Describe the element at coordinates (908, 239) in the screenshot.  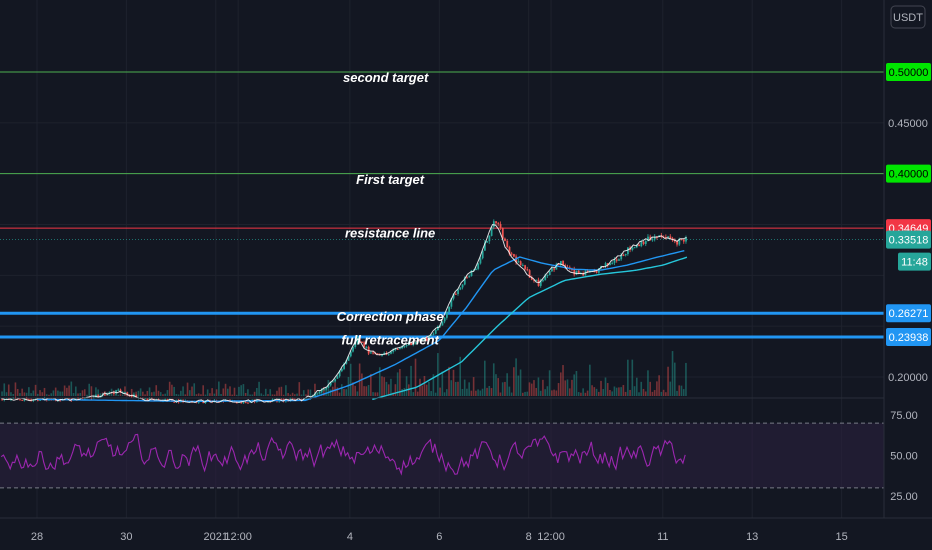
I see `last-price-tag-bg` at that location.